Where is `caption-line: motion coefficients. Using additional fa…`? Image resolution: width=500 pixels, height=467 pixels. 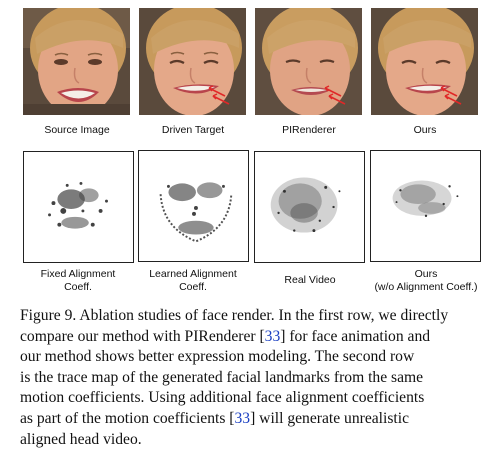
caption-line: motion coefficients. Using additional fa… is located at coordinates (254, 398).